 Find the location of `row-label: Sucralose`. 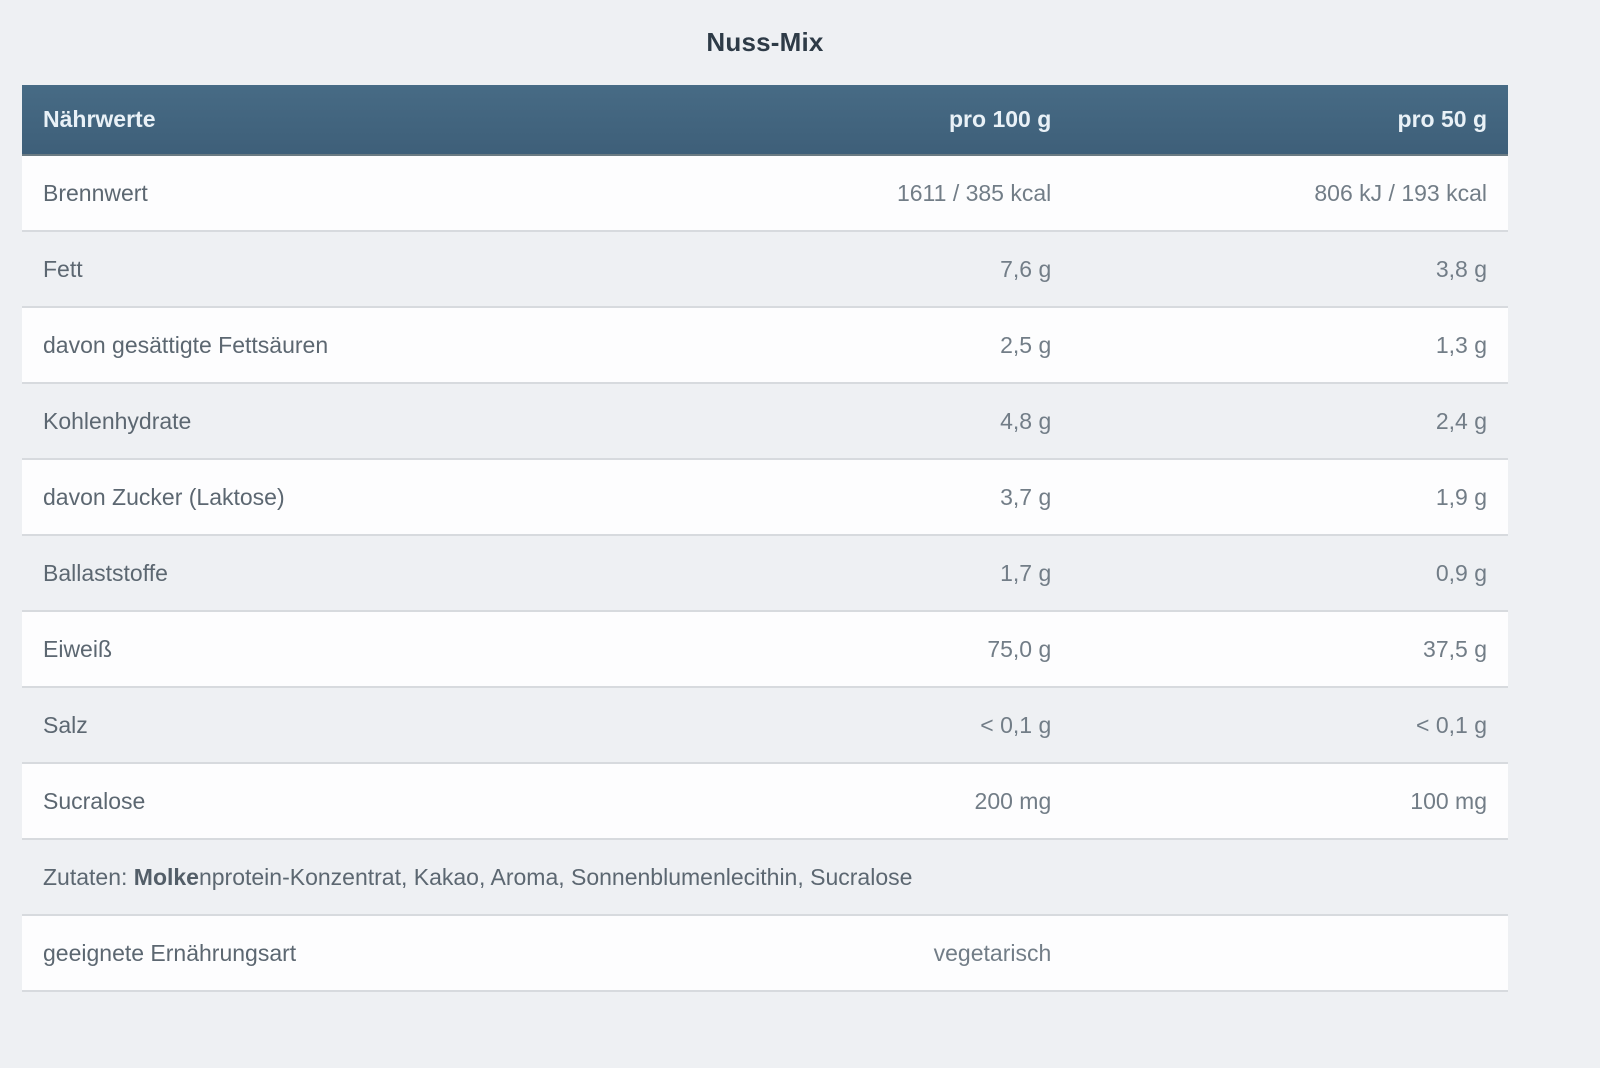

row-label: Sucralose is located at coordinates (356, 801).